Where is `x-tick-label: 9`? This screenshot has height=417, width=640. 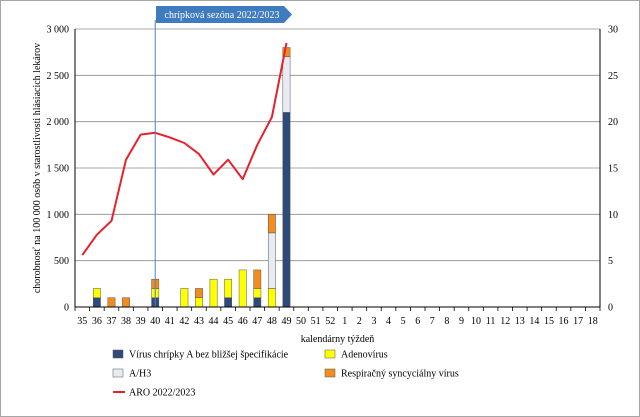
x-tick-label: 9 is located at coordinates (461, 321).